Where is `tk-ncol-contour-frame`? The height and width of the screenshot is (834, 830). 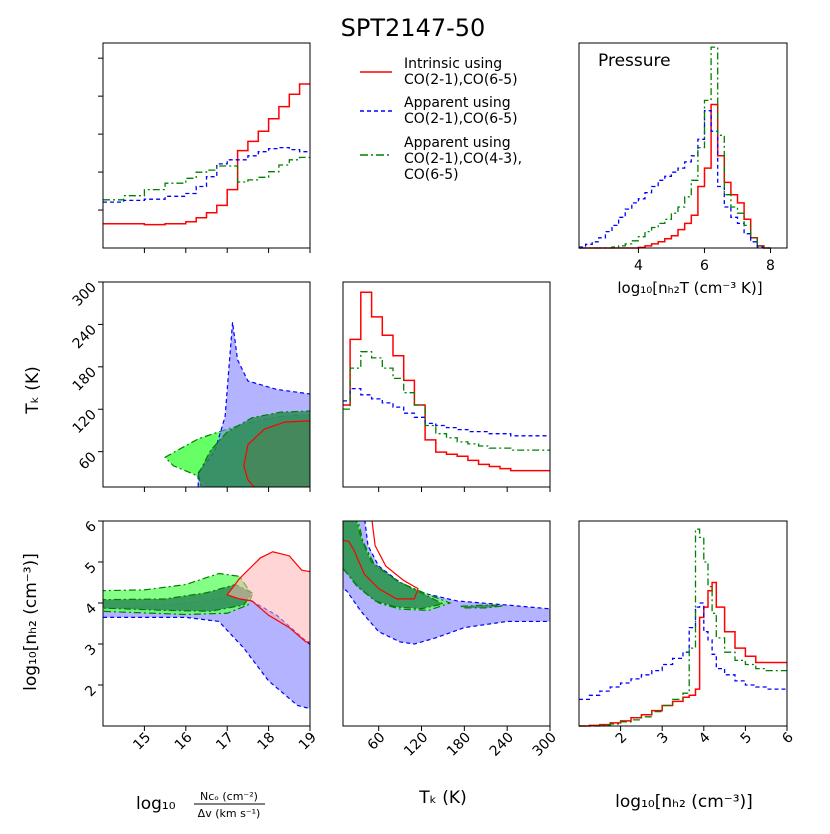 tk-ncol-contour-frame is located at coordinates (206, 384).